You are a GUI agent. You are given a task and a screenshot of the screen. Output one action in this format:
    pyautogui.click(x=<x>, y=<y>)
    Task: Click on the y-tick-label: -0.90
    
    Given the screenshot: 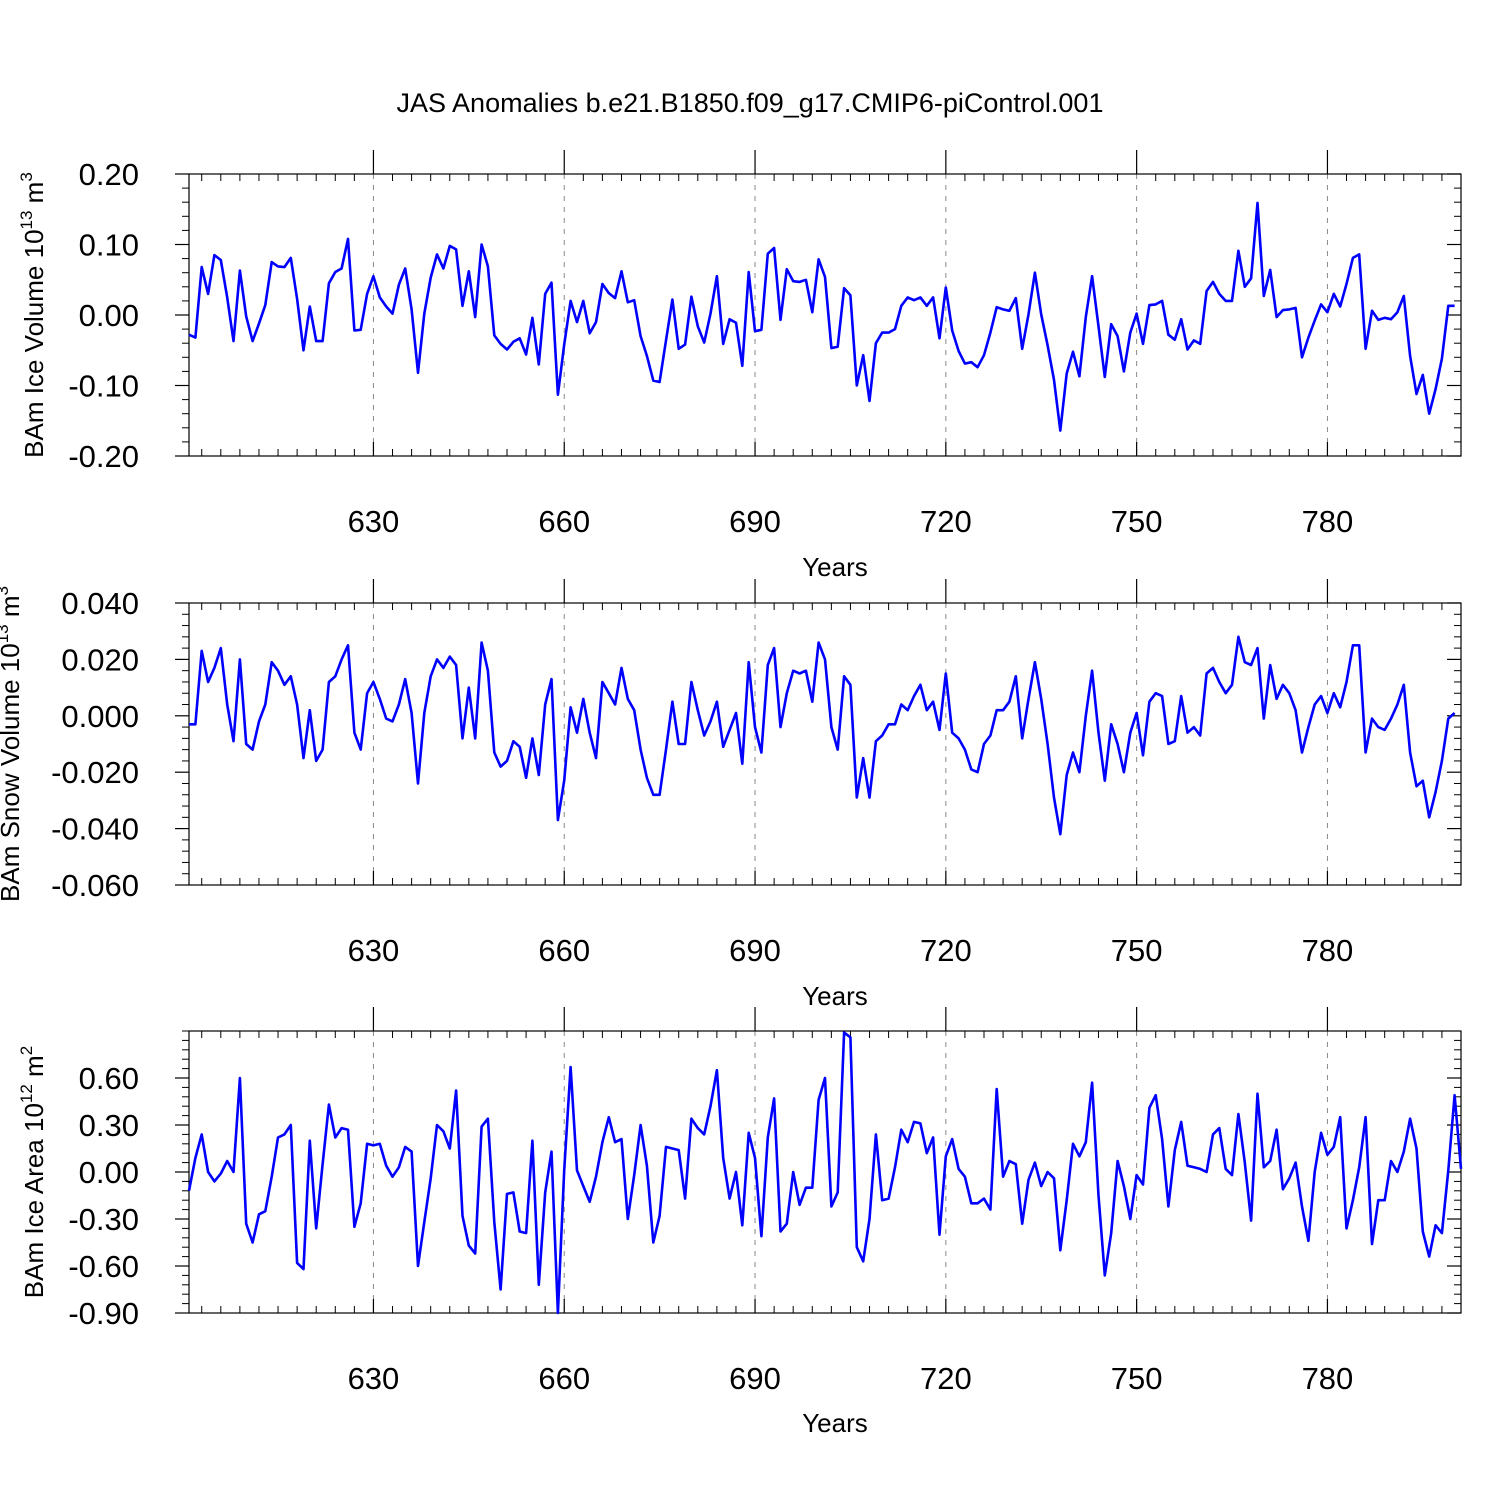 What is the action you would take?
    pyautogui.click(x=103, y=1313)
    